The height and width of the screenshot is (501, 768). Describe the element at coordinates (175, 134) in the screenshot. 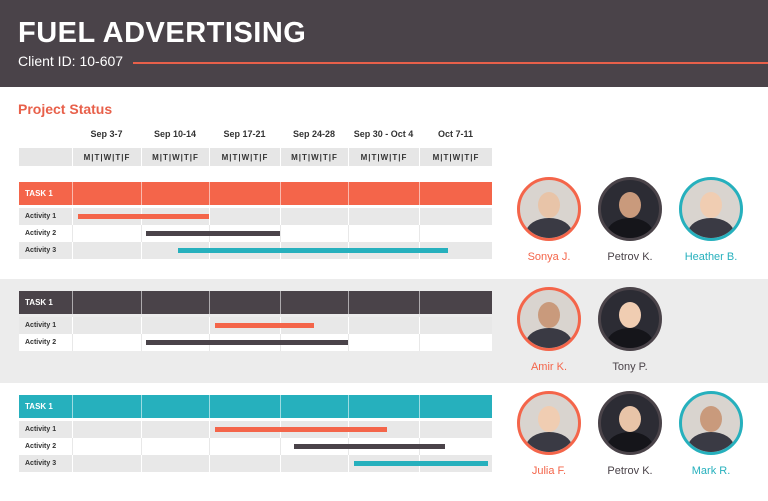

I see `week-label: Sep 10-14` at that location.